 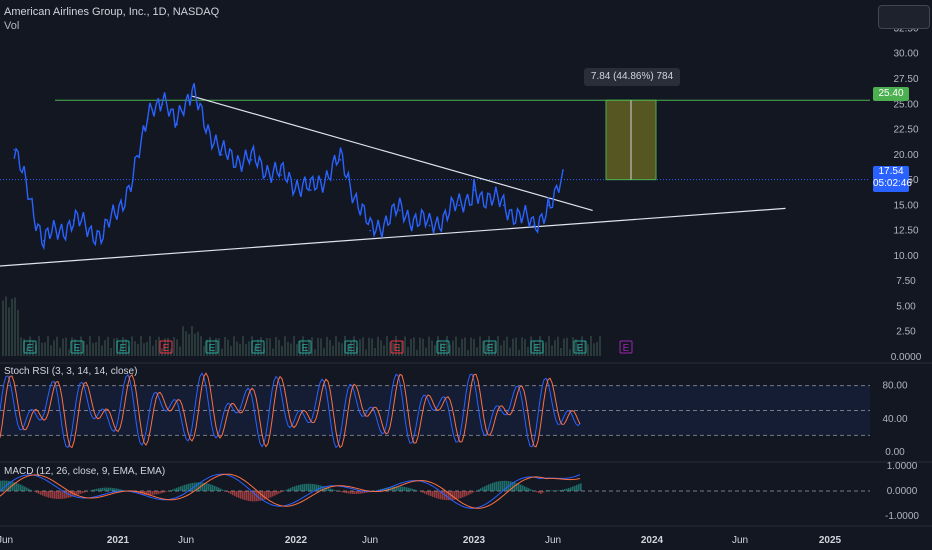 I want to click on price-axis-tick: 2.50, so click(x=906, y=332).